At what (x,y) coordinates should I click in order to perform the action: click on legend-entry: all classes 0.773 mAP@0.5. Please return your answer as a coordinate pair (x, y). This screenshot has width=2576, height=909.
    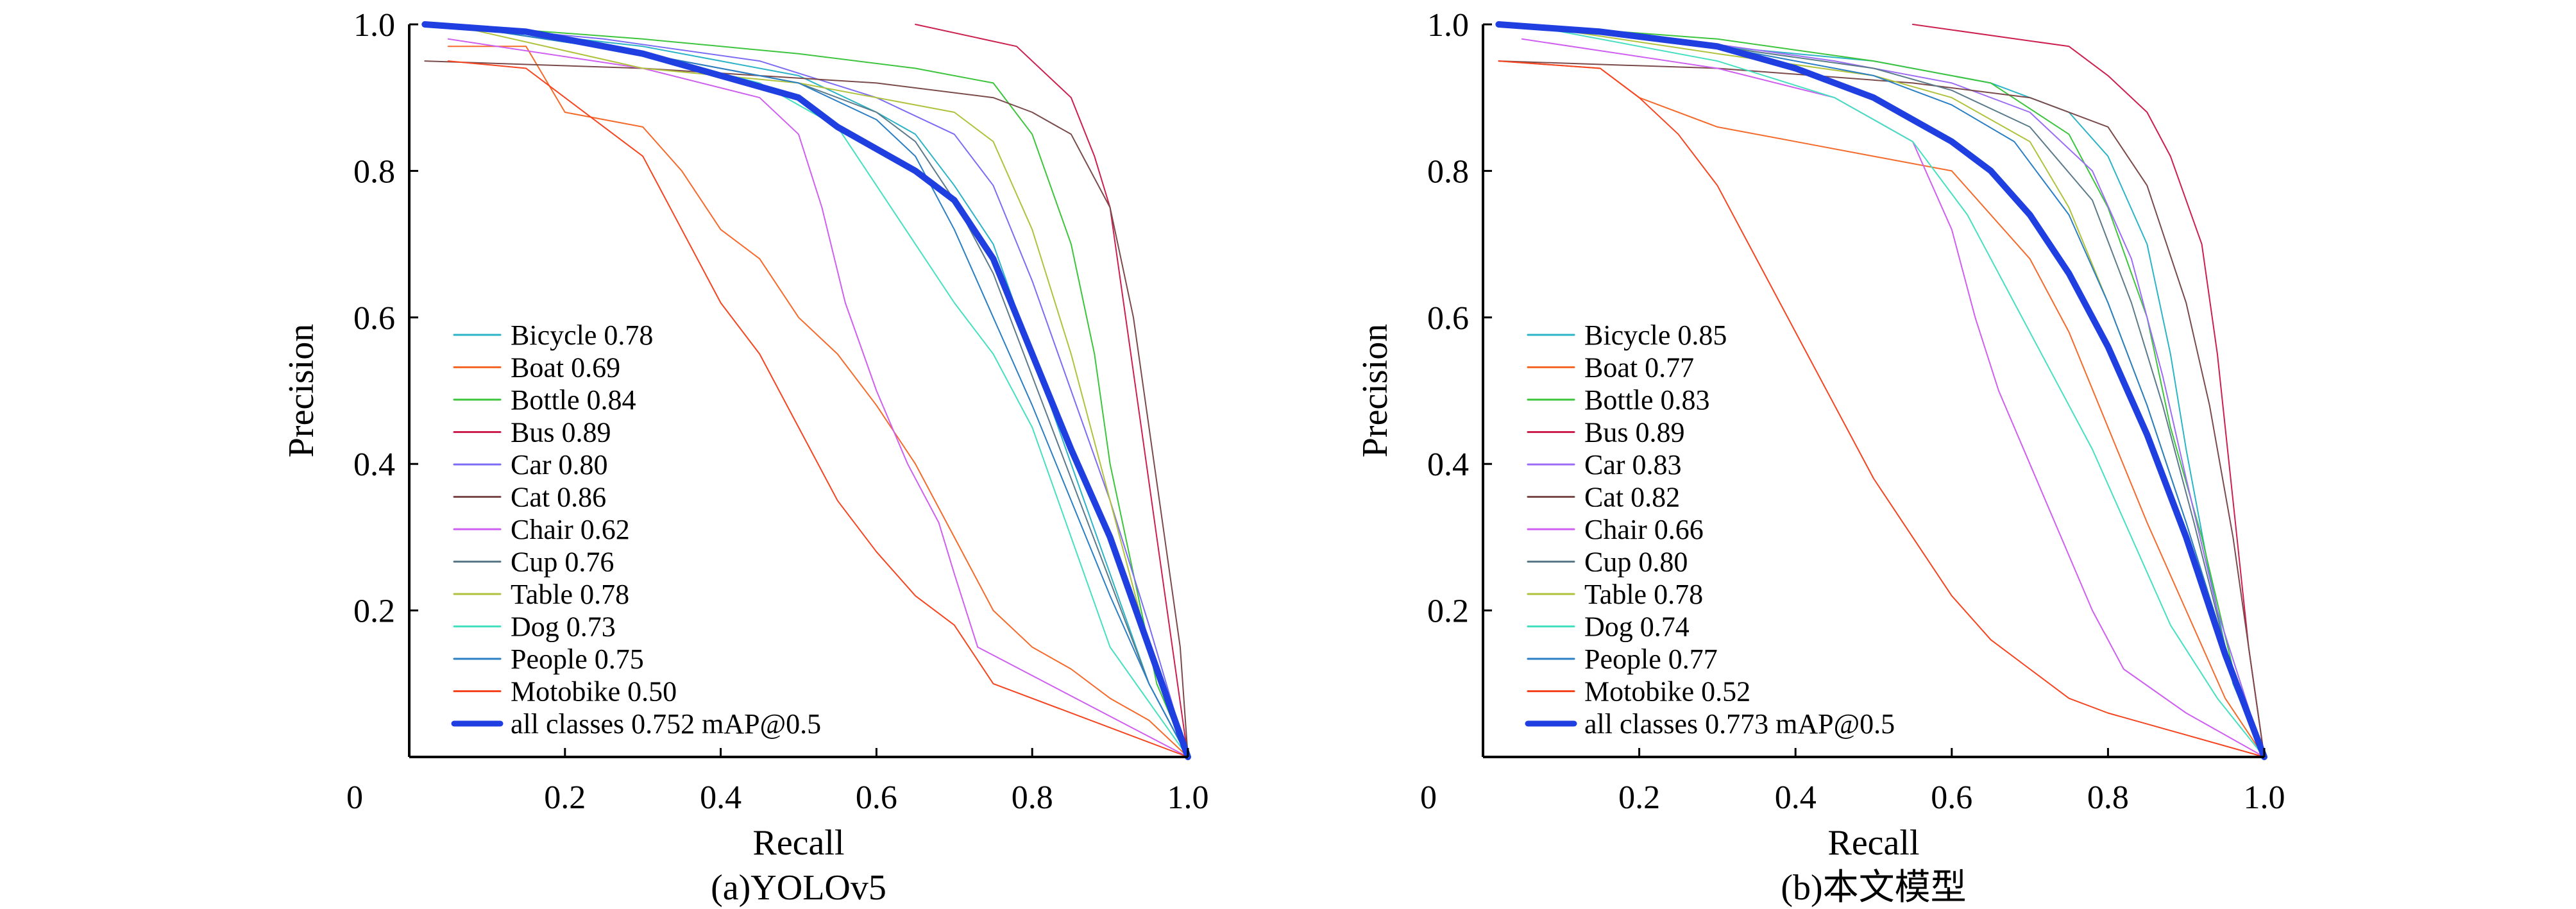
    Looking at the image, I should click on (1739, 724).